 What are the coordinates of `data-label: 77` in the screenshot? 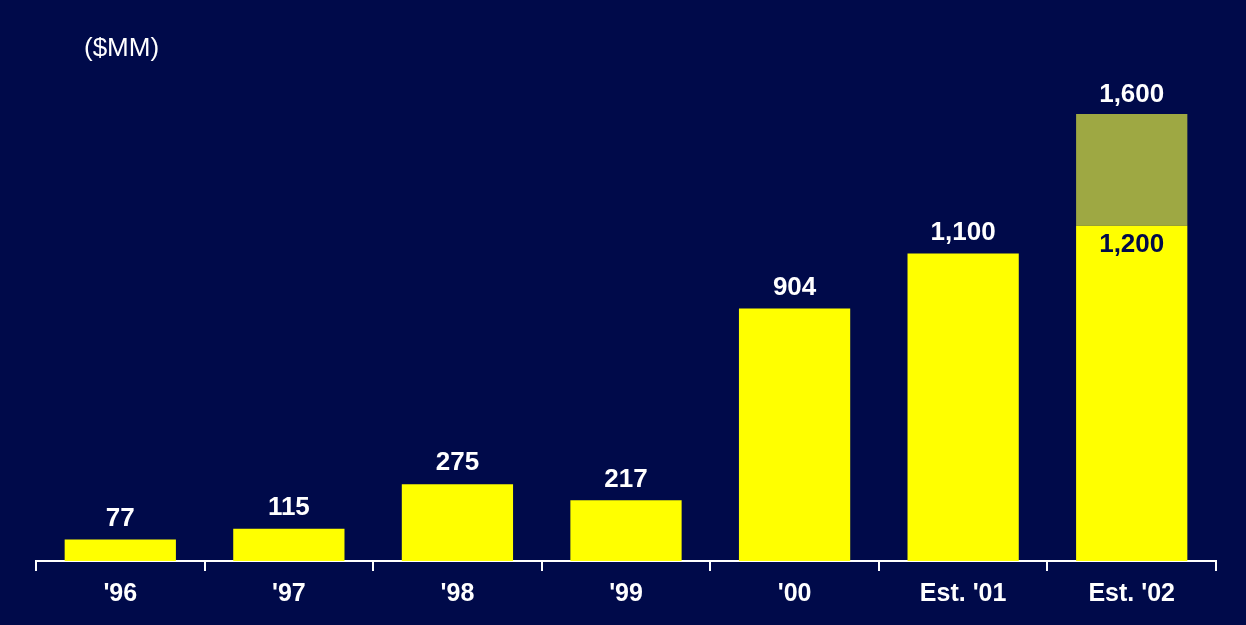 It's located at (120, 516).